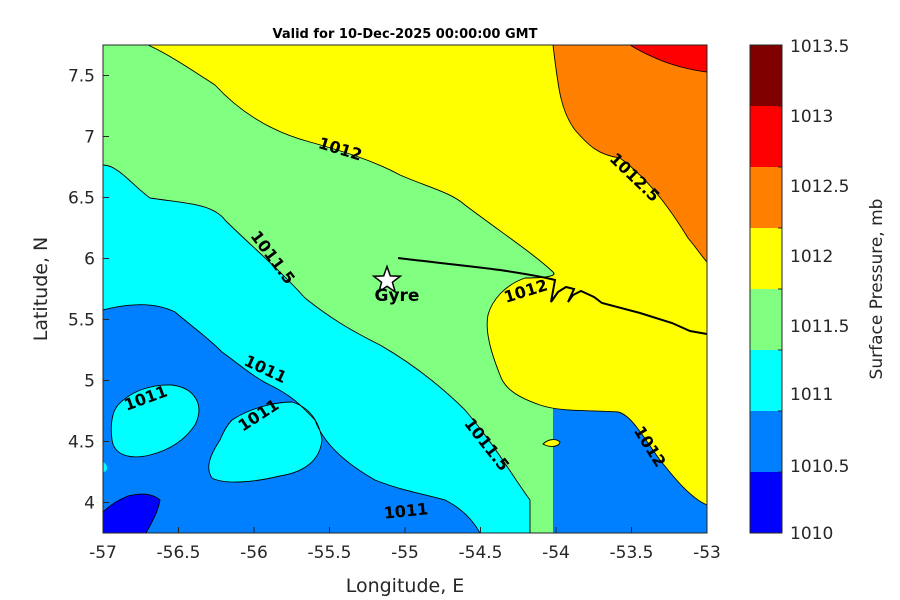 The width and height of the screenshot is (900, 600). What do you see at coordinates (819, 327) in the screenshot?
I see `colorbar-tick-label: 1011.5` at bounding box center [819, 327].